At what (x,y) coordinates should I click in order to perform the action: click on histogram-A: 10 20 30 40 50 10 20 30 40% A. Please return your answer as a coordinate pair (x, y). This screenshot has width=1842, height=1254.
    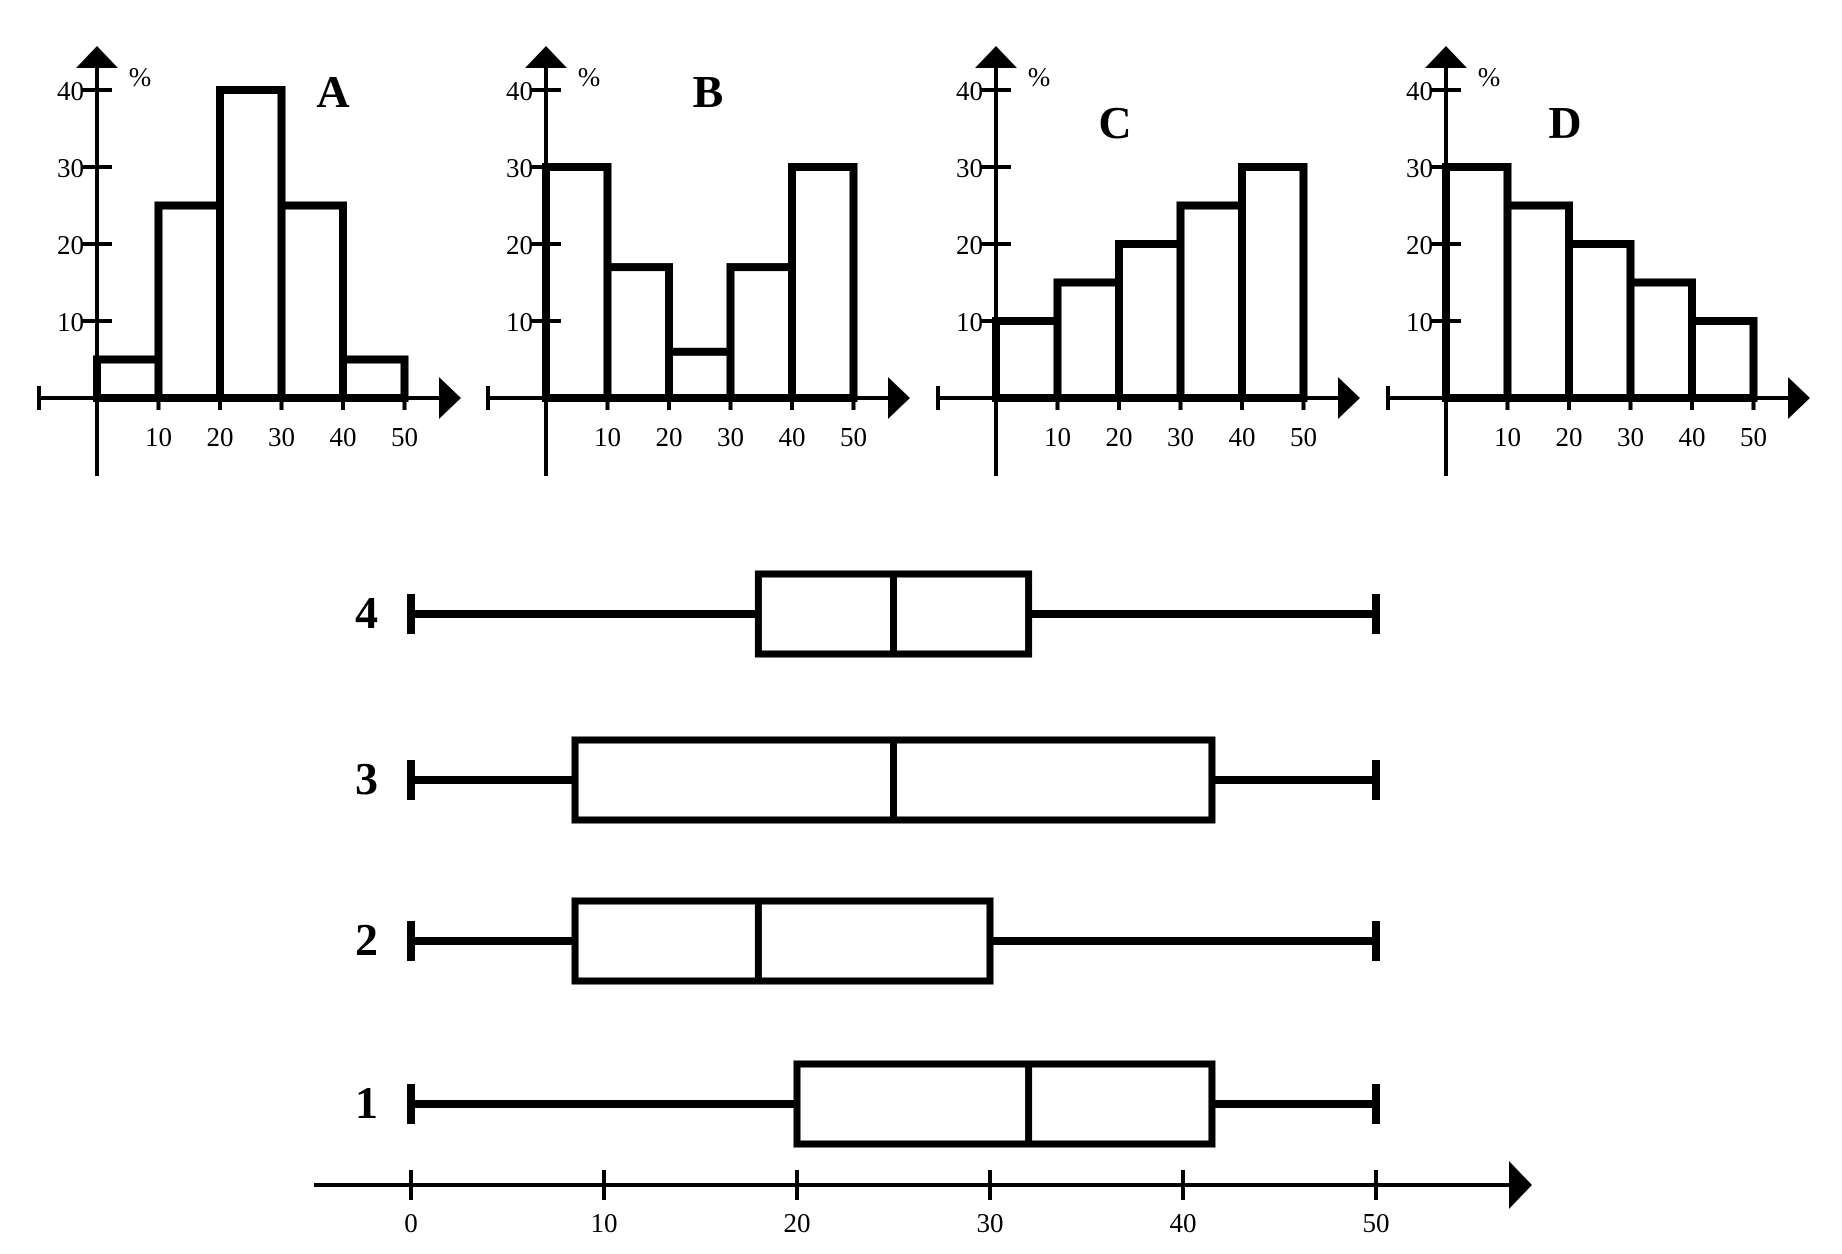
    Looking at the image, I should click on (249, 261).